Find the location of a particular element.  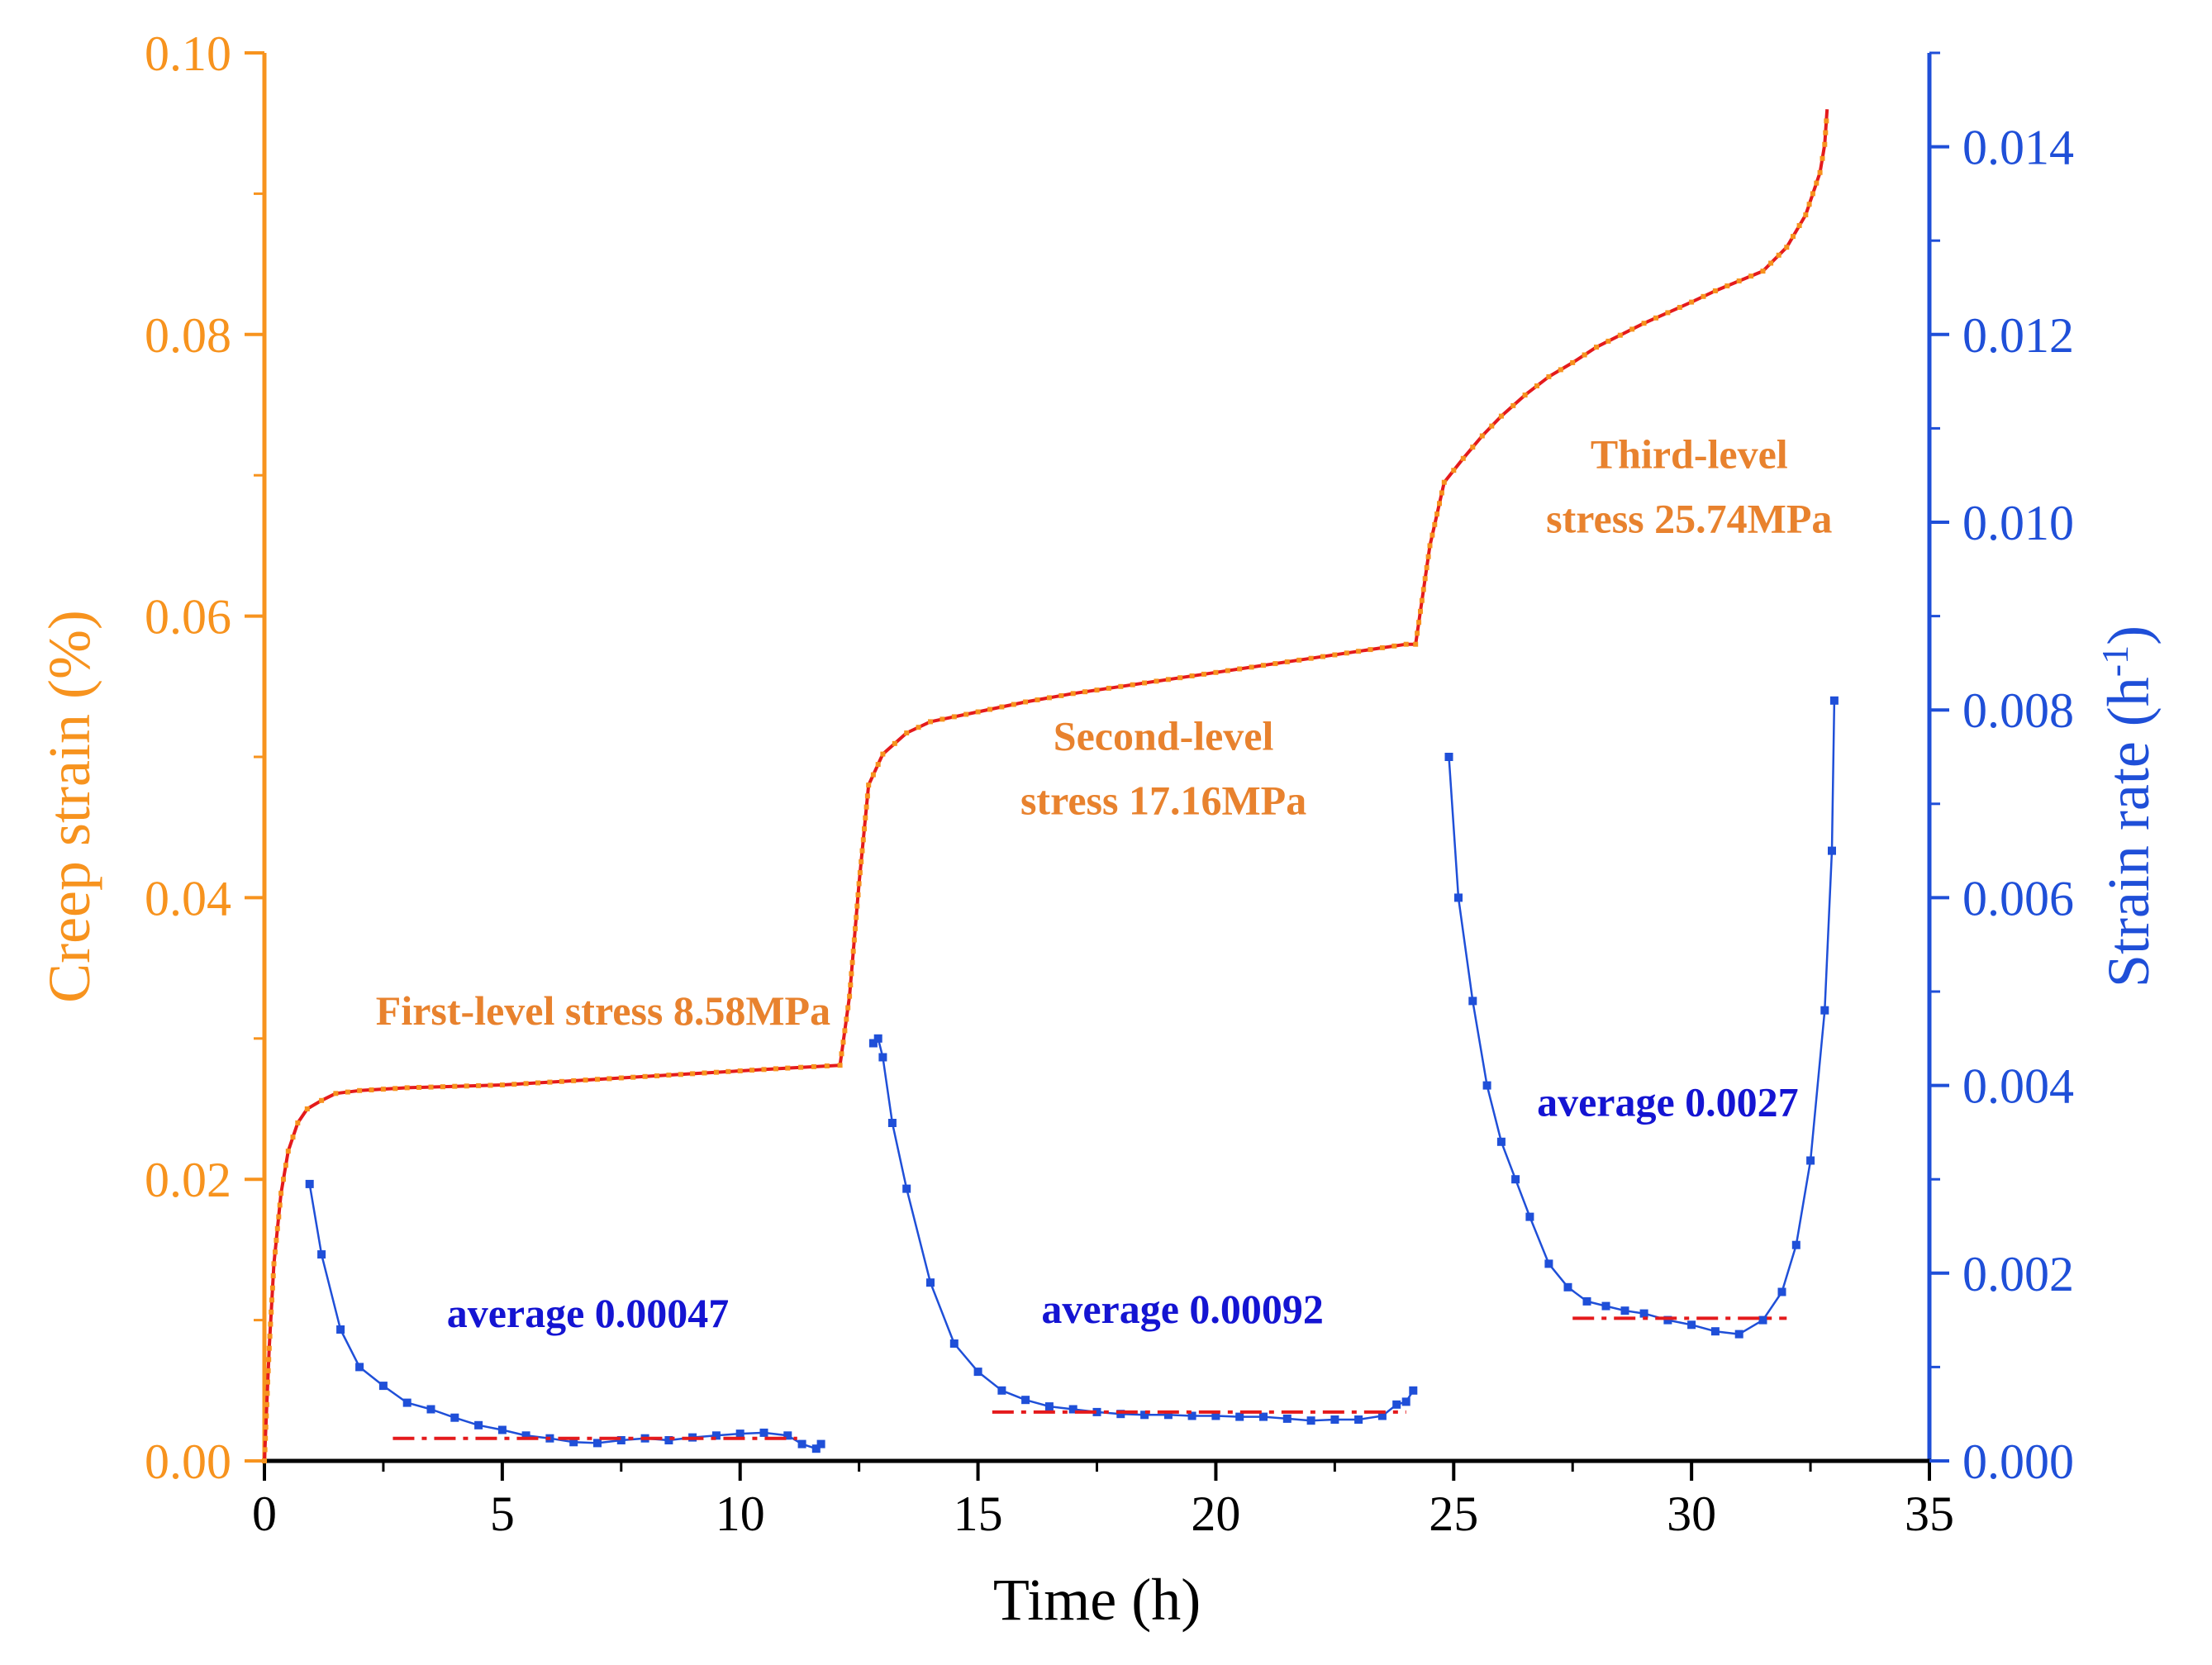

y-axis-right-title-sup: -1 is located at coordinates (2115, 661).